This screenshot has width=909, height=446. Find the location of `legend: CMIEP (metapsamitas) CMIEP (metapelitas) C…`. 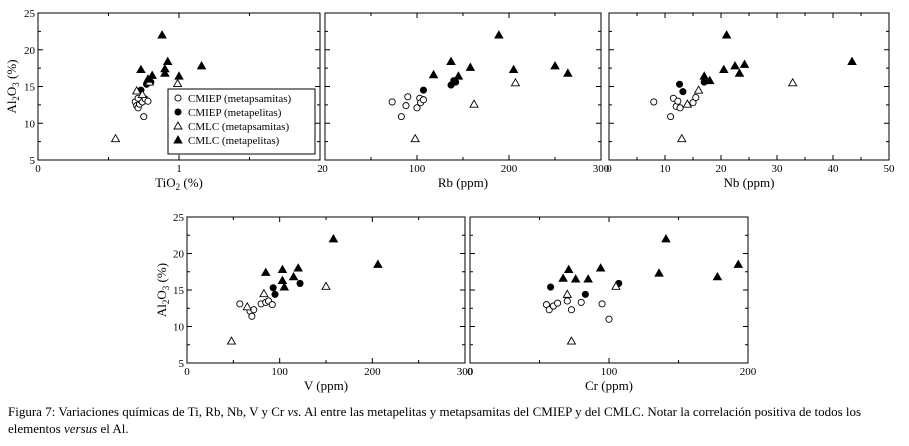

legend: CMIEP (metapsamitas) CMIEP (metapelitas) C… is located at coordinates (241, 121).